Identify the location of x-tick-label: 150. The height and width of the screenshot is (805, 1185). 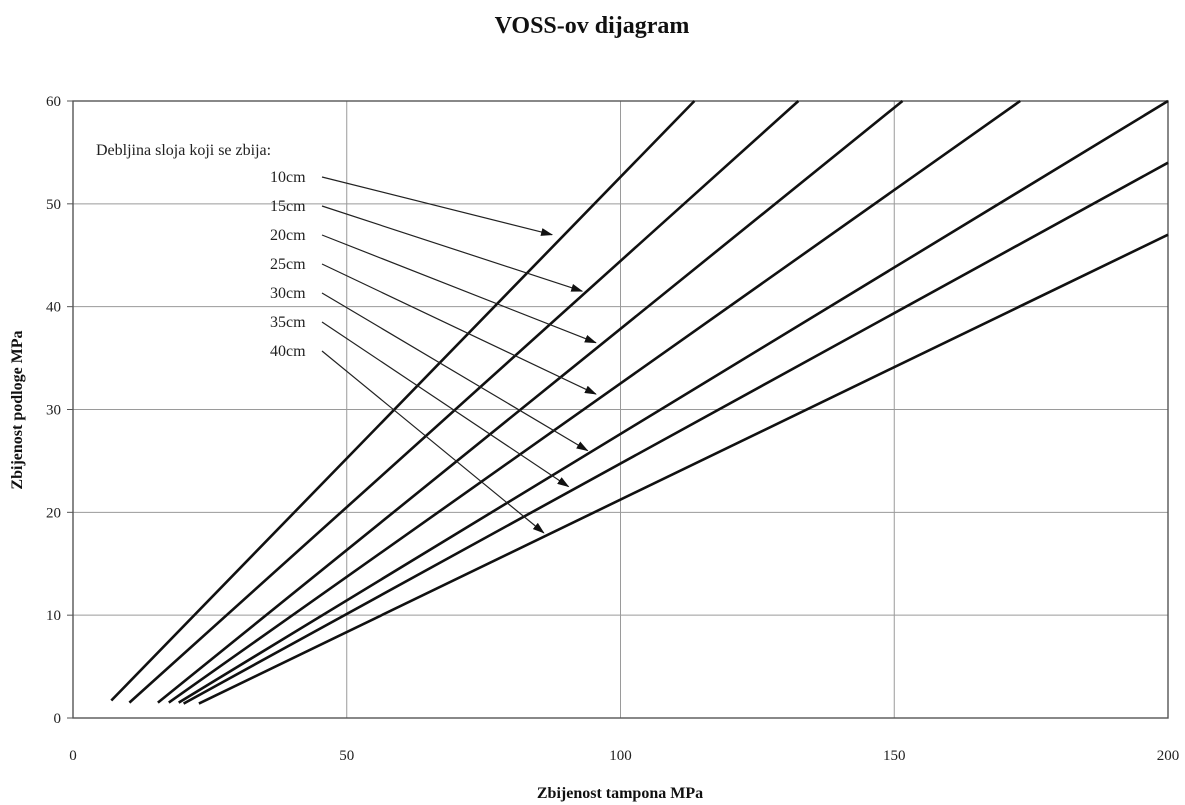
(894, 756).